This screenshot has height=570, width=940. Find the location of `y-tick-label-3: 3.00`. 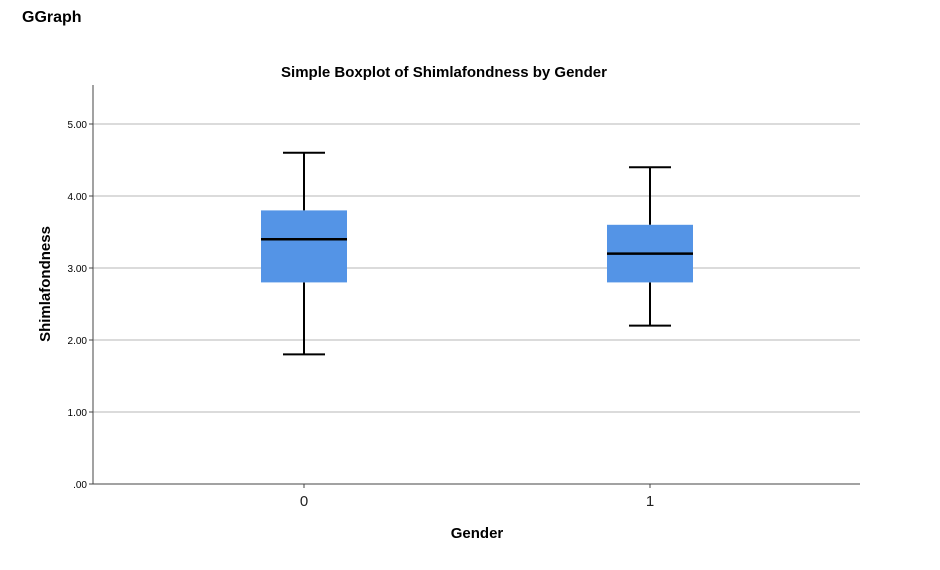

y-tick-label-3: 3.00 is located at coordinates (78, 269).